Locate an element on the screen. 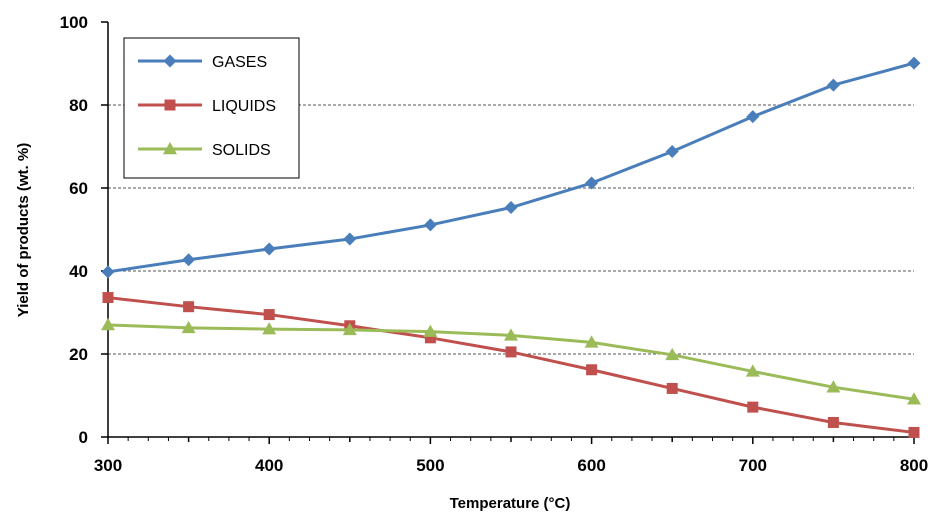 This screenshot has width=935, height=514. legend-label-liquids: LIQUIDS is located at coordinates (244, 106).